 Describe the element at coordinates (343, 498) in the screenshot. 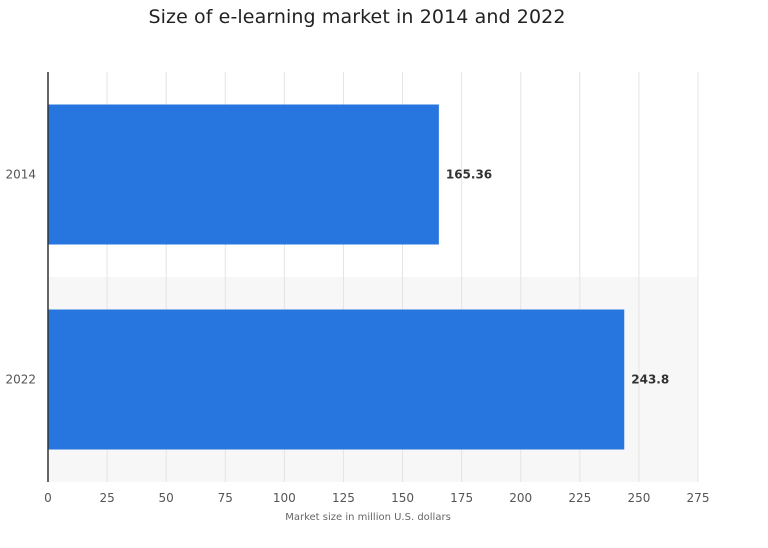

I see `x-tick-label: 125` at that location.